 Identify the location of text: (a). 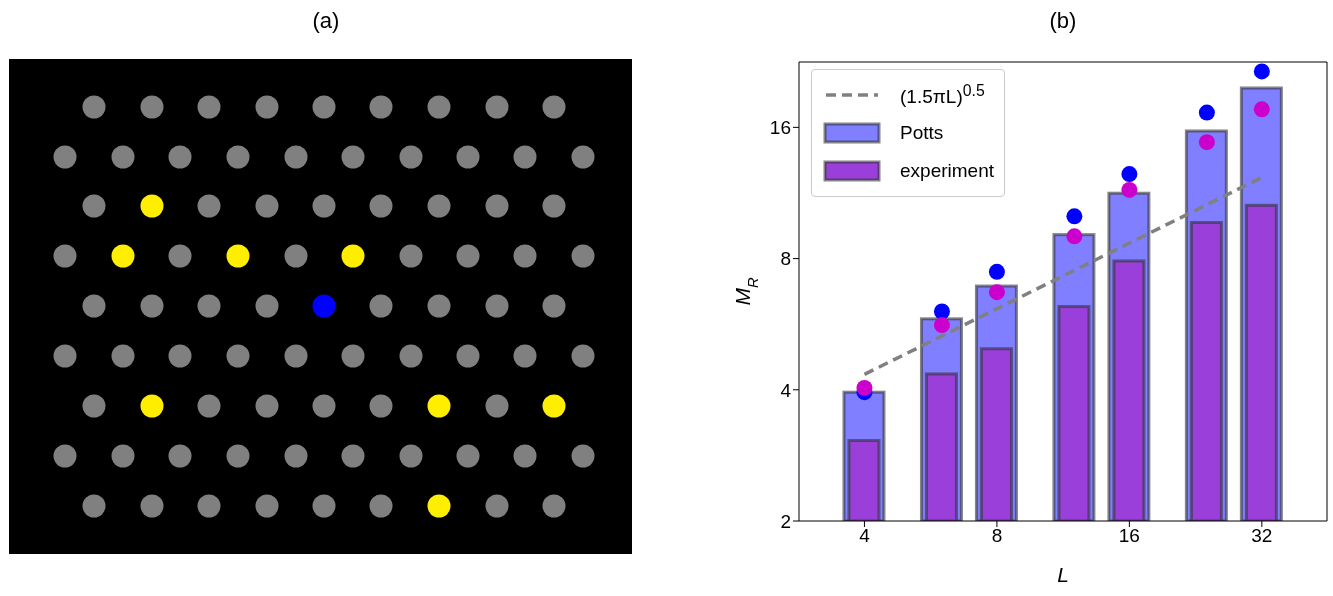
(326, 21).